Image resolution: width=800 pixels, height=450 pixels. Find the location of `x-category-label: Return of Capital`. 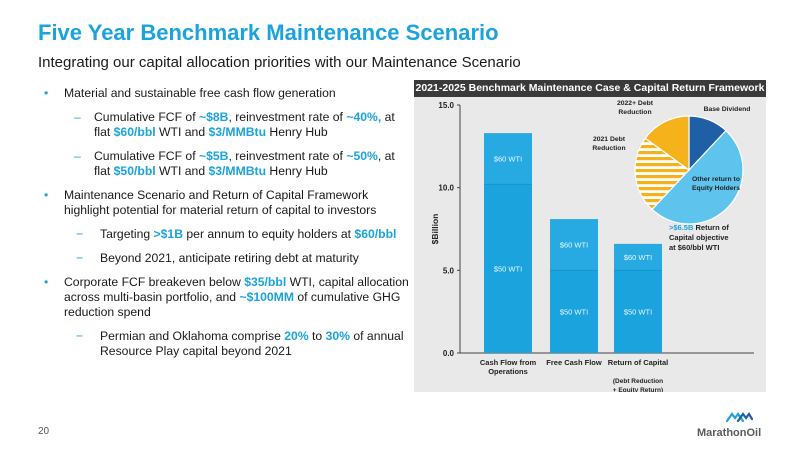

x-category-label: Return of Capital is located at coordinates (638, 362).